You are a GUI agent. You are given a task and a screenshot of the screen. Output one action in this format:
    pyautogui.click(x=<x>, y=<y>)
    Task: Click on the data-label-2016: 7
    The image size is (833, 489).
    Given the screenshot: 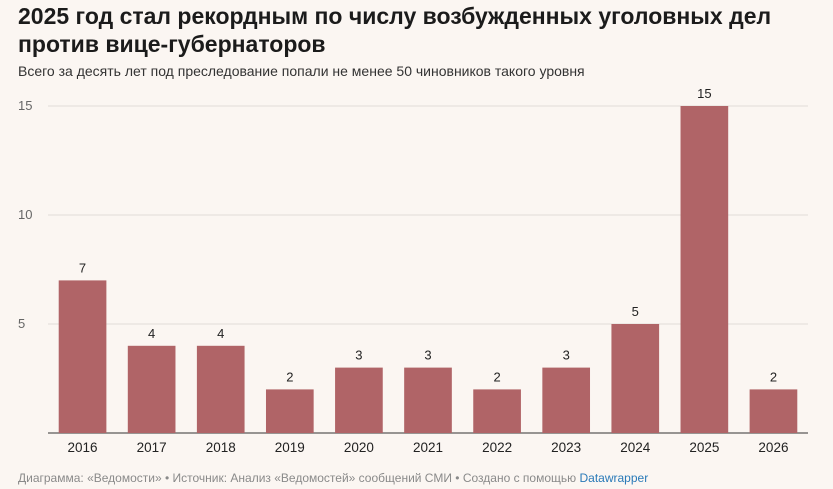 What is the action you would take?
    pyautogui.click(x=82, y=267)
    